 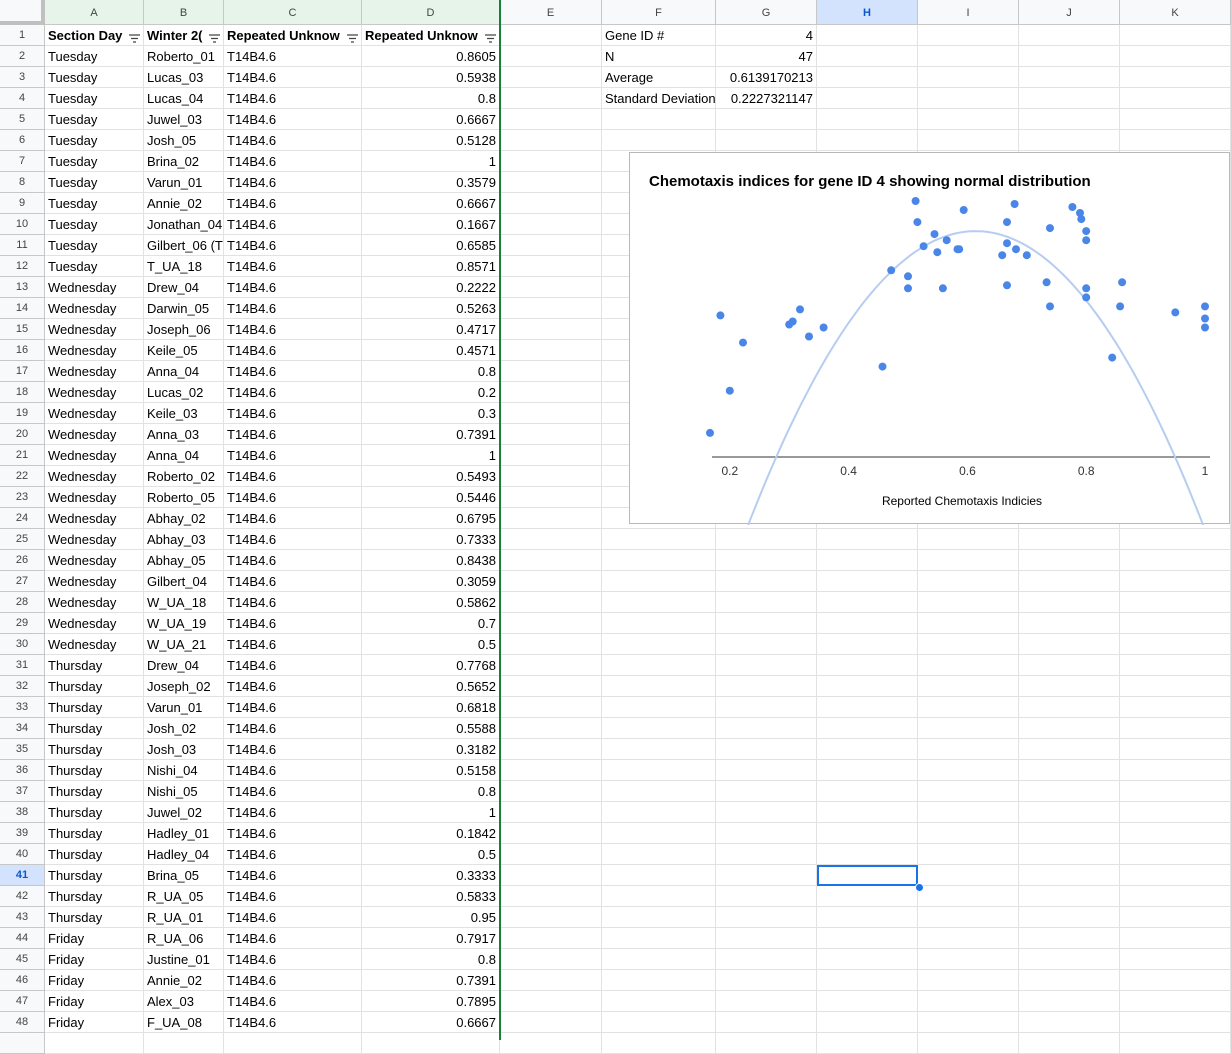 I want to click on cell-student-name: Annie_02, so click(x=184, y=203).